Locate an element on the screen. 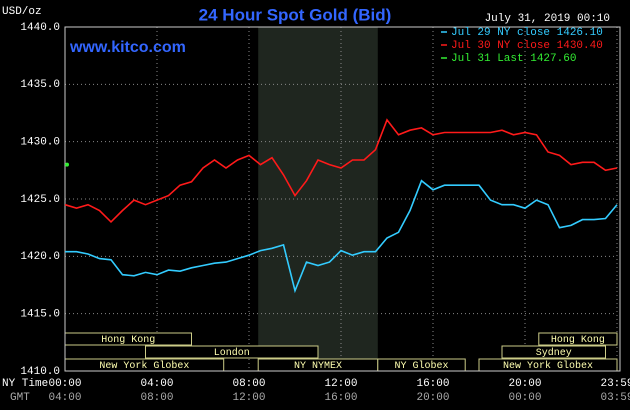 The image size is (630, 410). x-tick-label: 16:00 is located at coordinates (432, 384).